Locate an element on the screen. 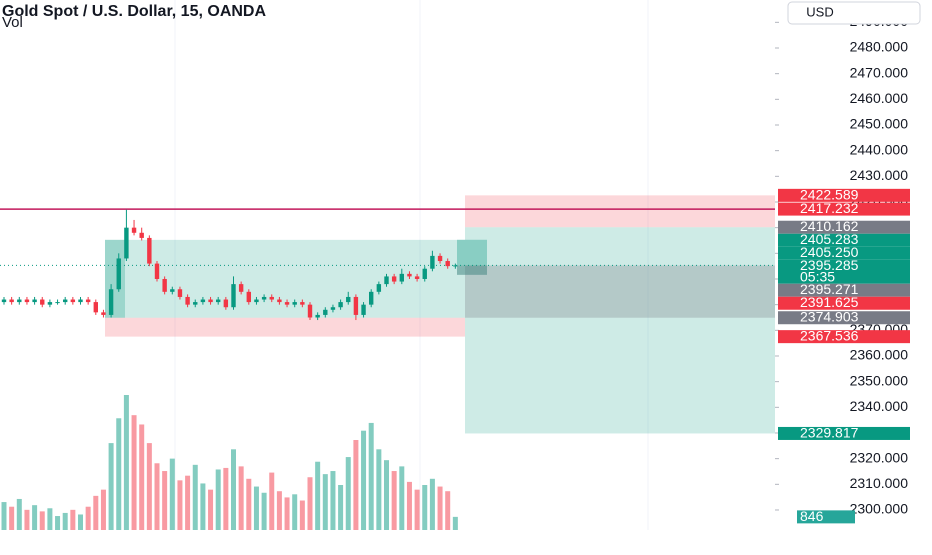 The image size is (932, 555). y-tick-label: 2310.000 is located at coordinates (879, 483).